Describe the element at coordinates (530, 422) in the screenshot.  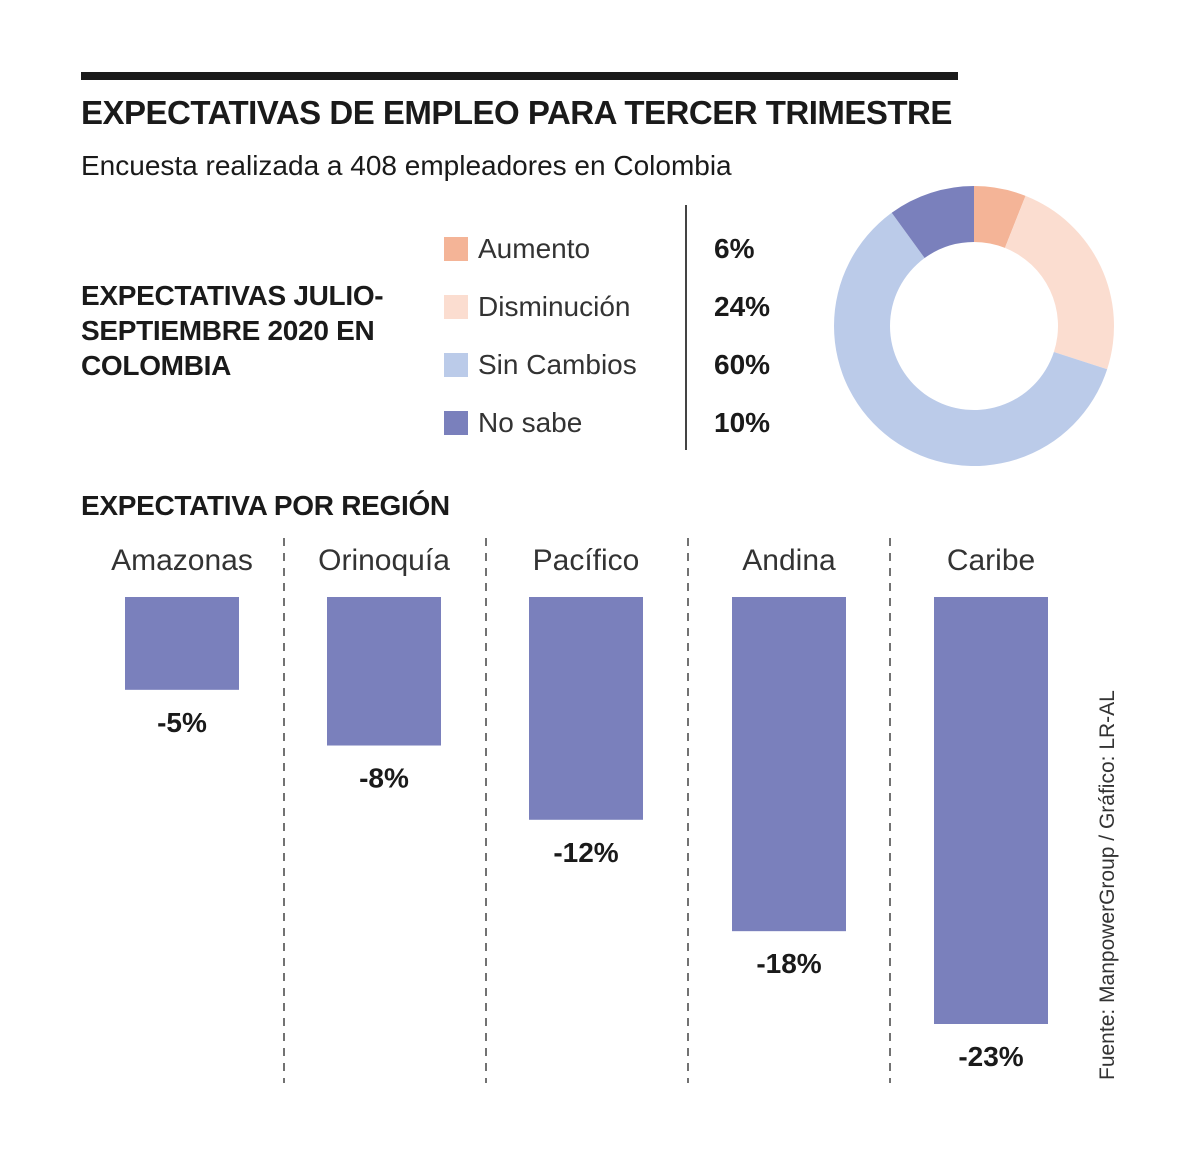
I see `legend-label: No sabe` at that location.